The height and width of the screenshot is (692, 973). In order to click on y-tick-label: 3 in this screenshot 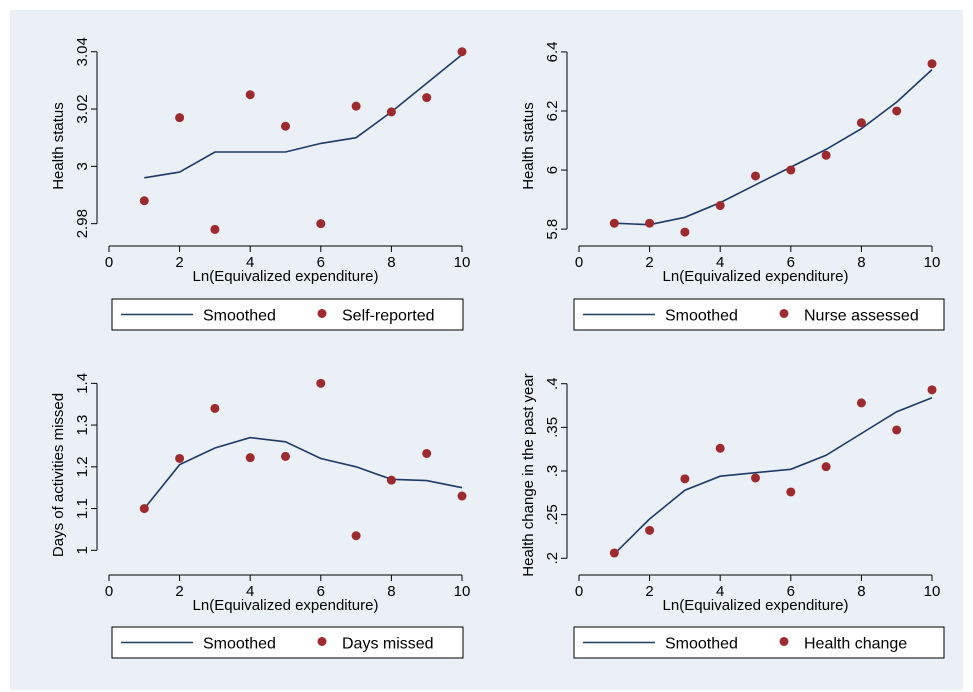, I will do `click(82, 166)`.